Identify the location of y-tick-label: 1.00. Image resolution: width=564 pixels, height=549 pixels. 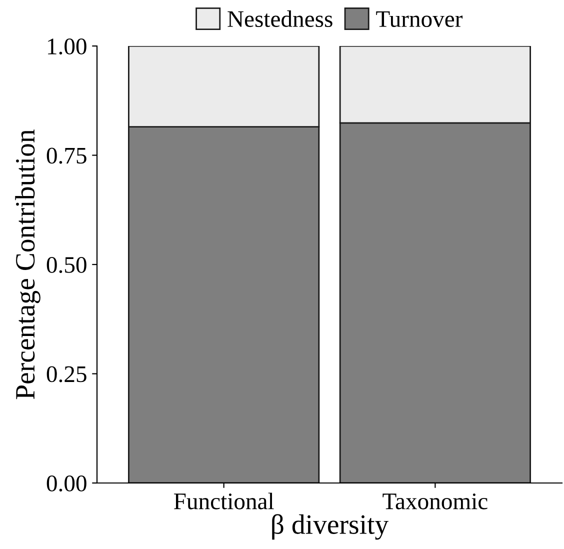
(67, 46).